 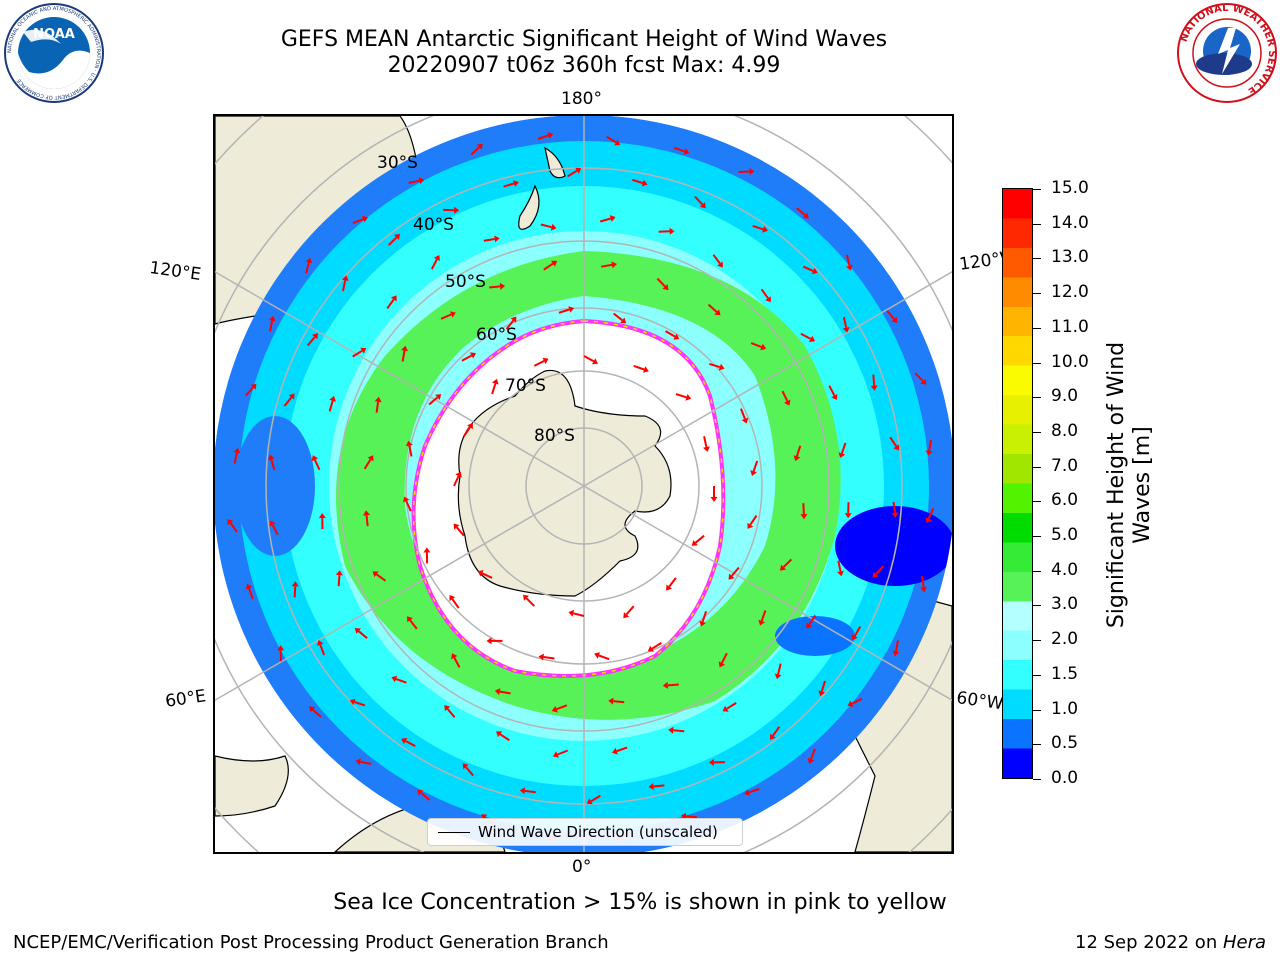 I want to click on map-legend: Wind Wave Direction (unscaled), so click(x=585, y=832).